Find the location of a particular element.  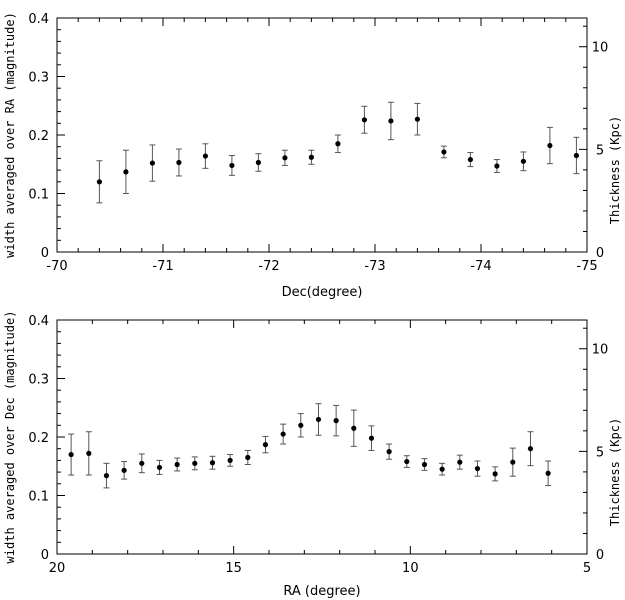

x-tick-label: 5 is located at coordinates (587, 568).